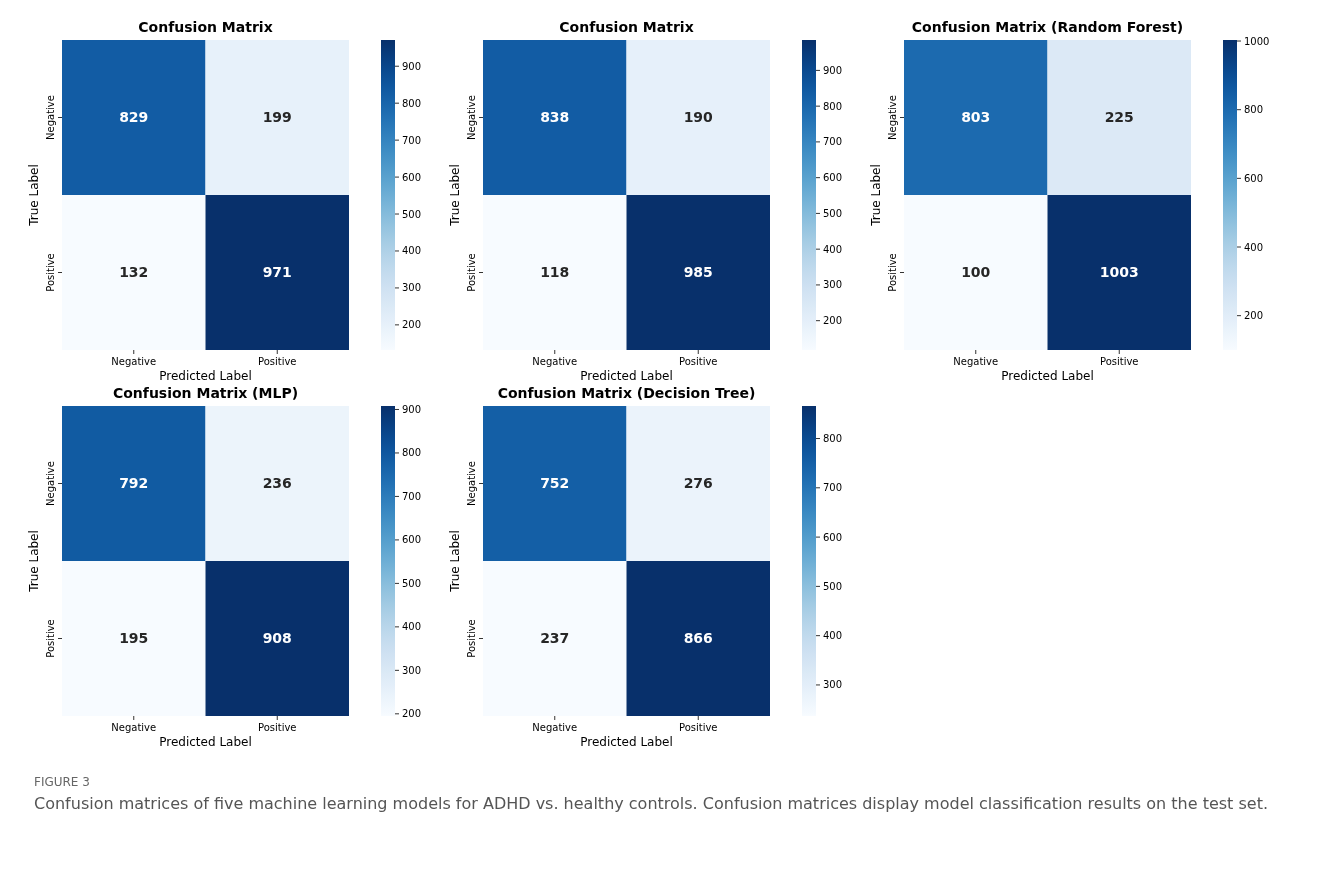 This screenshot has width=1328, height=878. Describe the element at coordinates (277, 272) in the screenshot. I see `data-label: 971` at that location.